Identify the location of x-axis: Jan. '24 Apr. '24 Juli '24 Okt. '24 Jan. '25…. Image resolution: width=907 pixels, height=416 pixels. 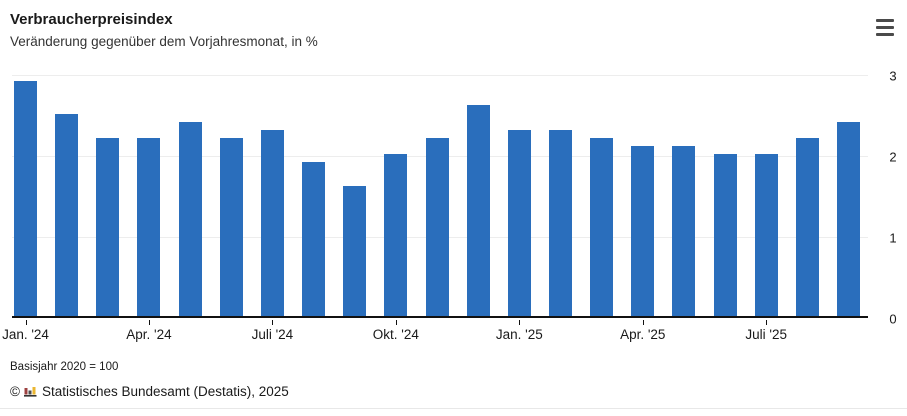
(435, 335).